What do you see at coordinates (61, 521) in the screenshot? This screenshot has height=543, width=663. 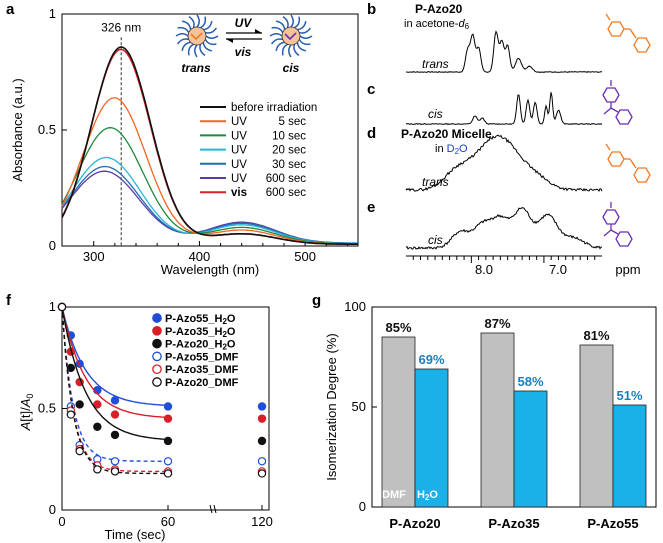 I see `panel-f-xtick-label: 0` at bounding box center [61, 521].